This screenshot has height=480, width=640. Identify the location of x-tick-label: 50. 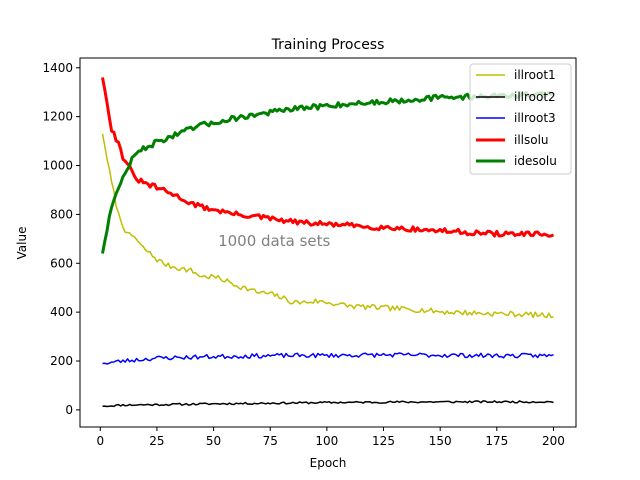
(213, 441).